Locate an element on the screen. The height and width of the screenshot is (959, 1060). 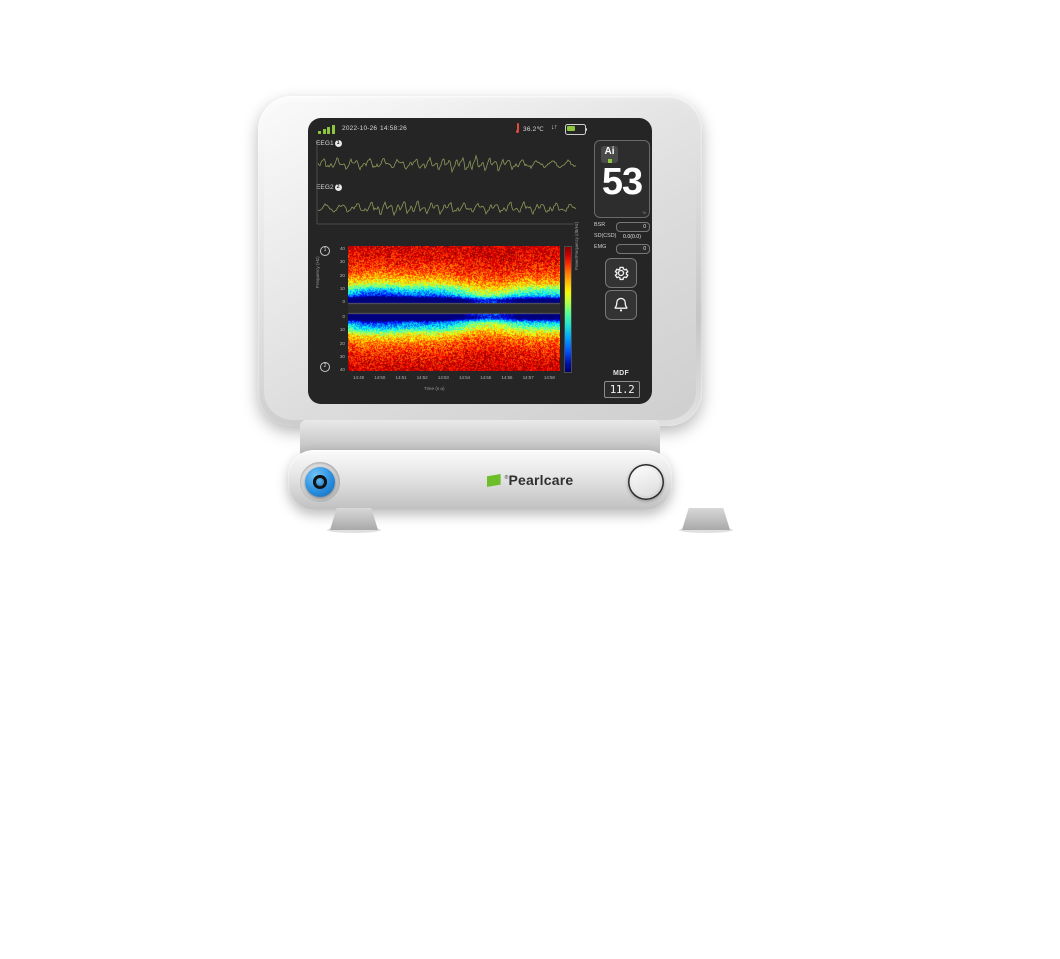
power-button is located at coordinates (646, 482).